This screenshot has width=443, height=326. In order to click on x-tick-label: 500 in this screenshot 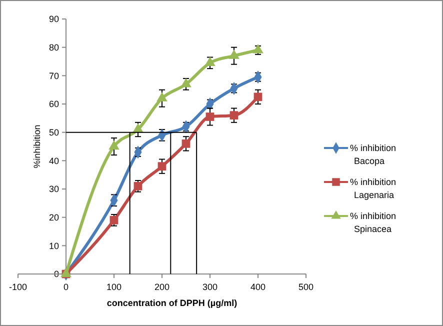, I will do `click(306, 287)`.